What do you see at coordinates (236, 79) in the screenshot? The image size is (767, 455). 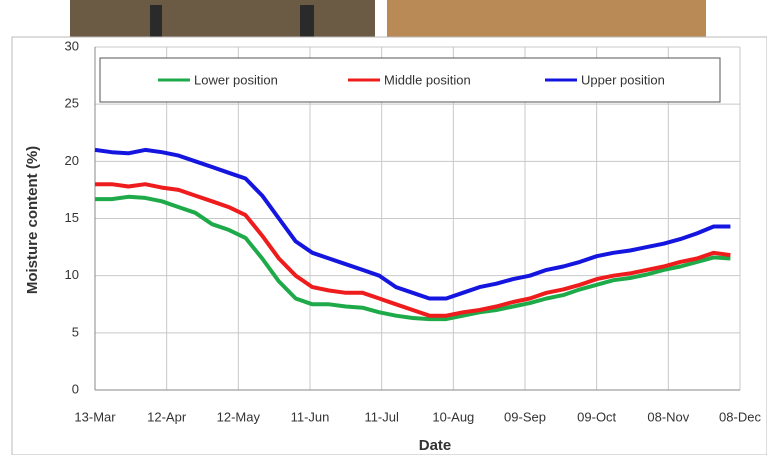 I see `legend-label: Lower position` at bounding box center [236, 79].